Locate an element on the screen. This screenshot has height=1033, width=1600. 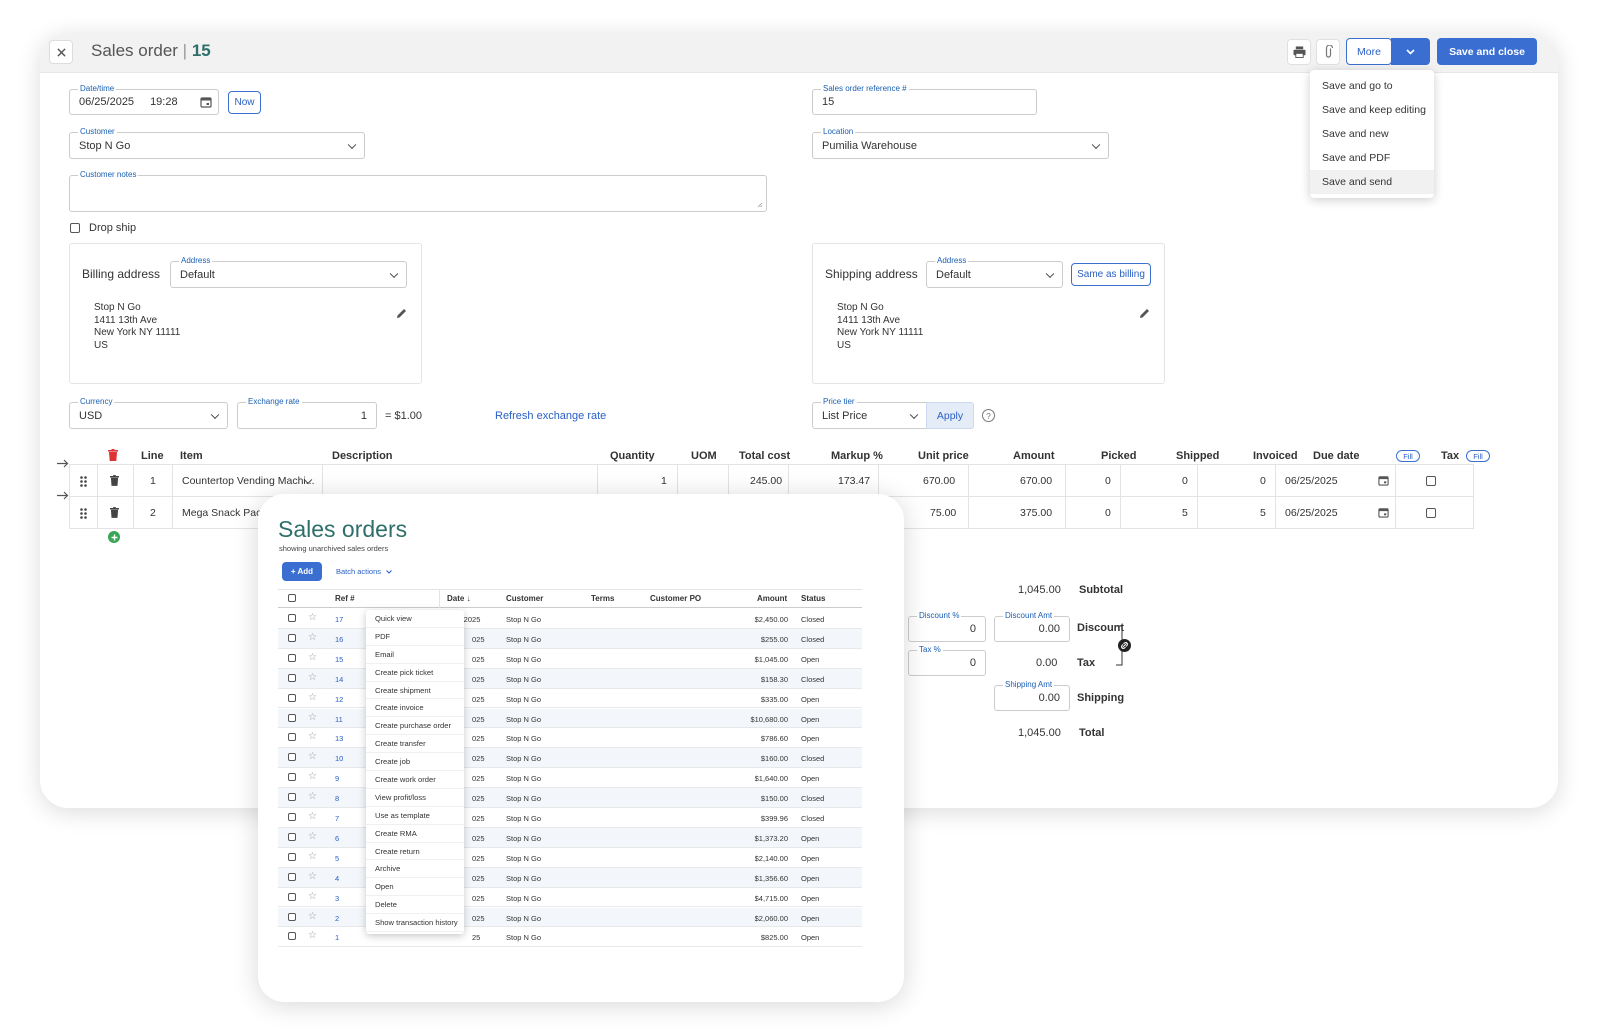
ref-link: 13 is located at coordinates (339, 739).